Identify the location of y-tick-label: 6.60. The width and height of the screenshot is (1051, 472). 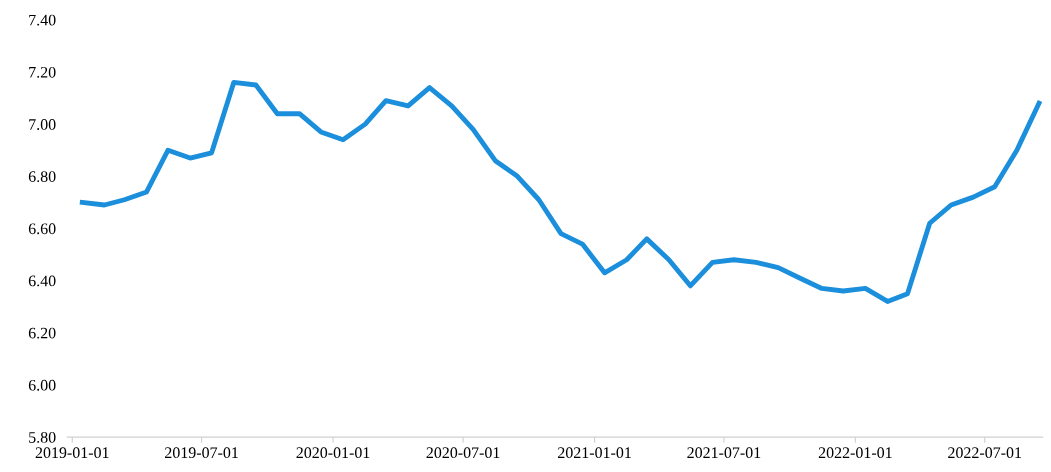
(42, 229).